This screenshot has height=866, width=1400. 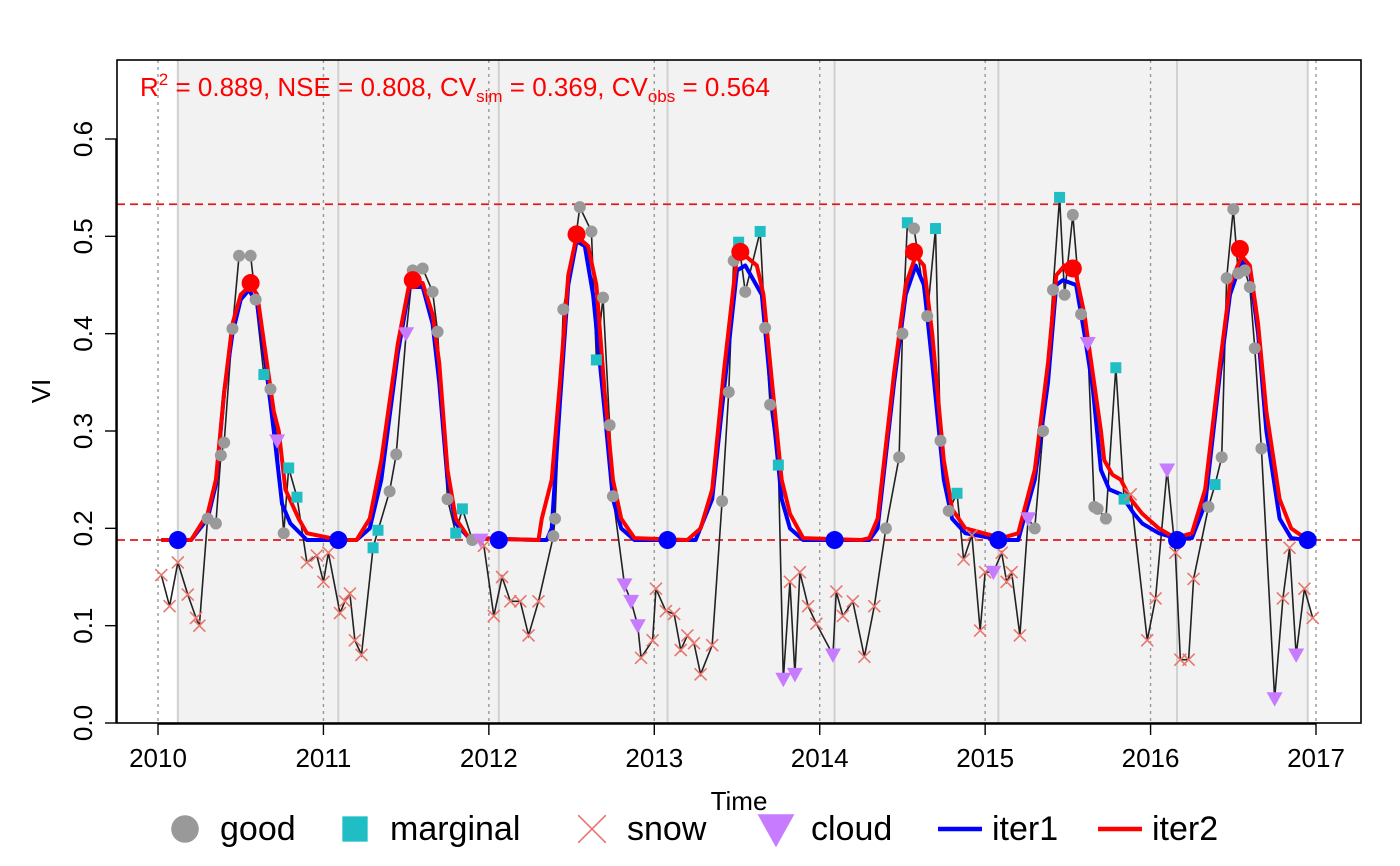 What do you see at coordinates (185, 829) in the screenshot?
I see `legend-good-swatch` at bounding box center [185, 829].